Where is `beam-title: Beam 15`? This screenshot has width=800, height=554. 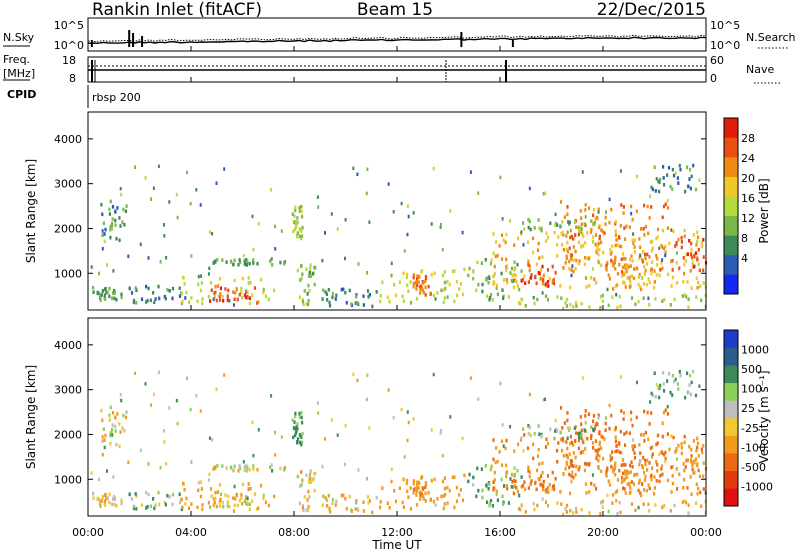 beam-title: Beam 15 is located at coordinates (395, 10).